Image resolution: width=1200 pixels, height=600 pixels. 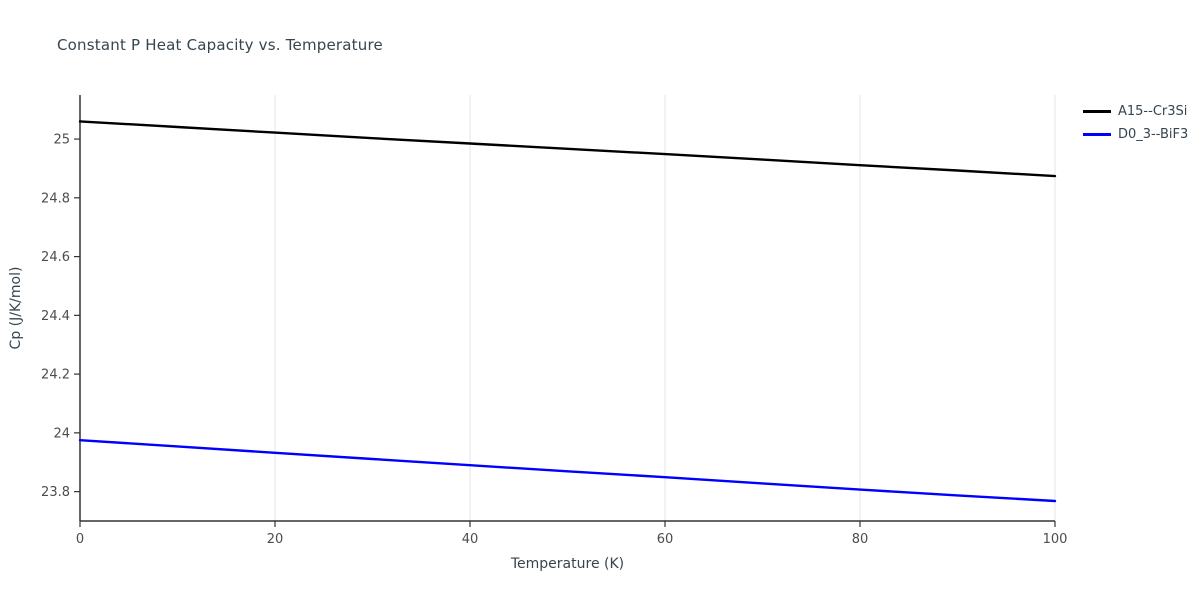 What do you see at coordinates (16, 308) in the screenshot?
I see `y-axis-label: Cp (J/K/mol)` at bounding box center [16, 308].